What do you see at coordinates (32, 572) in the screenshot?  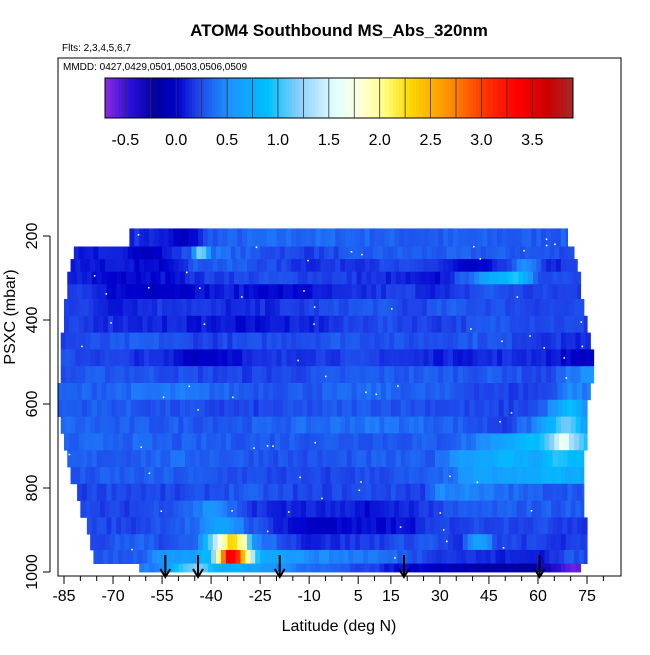 I see `y-tick-label: 1000` at bounding box center [32, 572].